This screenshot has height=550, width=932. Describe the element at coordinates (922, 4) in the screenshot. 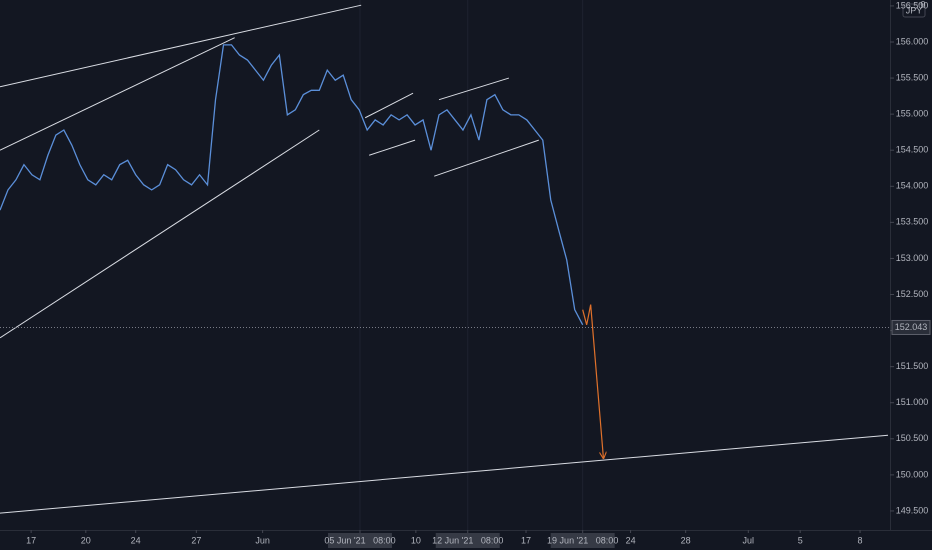

I see `corner-label: 0` at that location.